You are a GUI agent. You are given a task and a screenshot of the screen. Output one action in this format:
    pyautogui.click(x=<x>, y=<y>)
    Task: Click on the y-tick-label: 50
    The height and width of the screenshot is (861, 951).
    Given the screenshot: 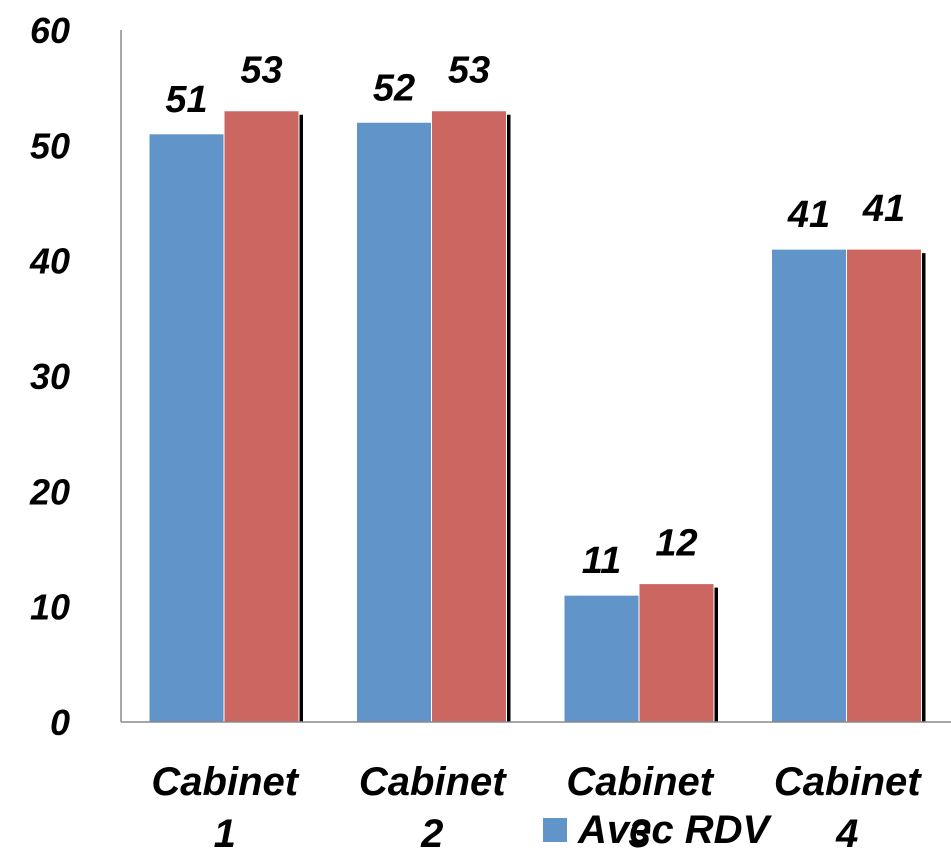 What is the action you would take?
    pyautogui.click(x=50, y=145)
    